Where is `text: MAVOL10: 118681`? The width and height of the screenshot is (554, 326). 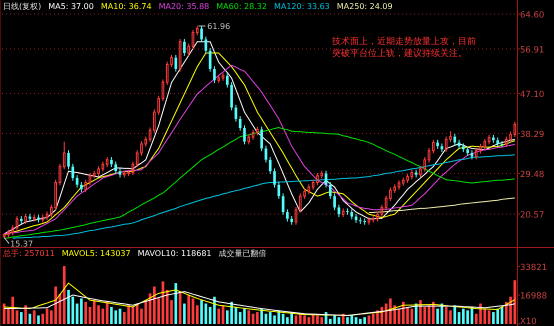
text: MAVOL10: 118681 is located at coordinates (175, 253).